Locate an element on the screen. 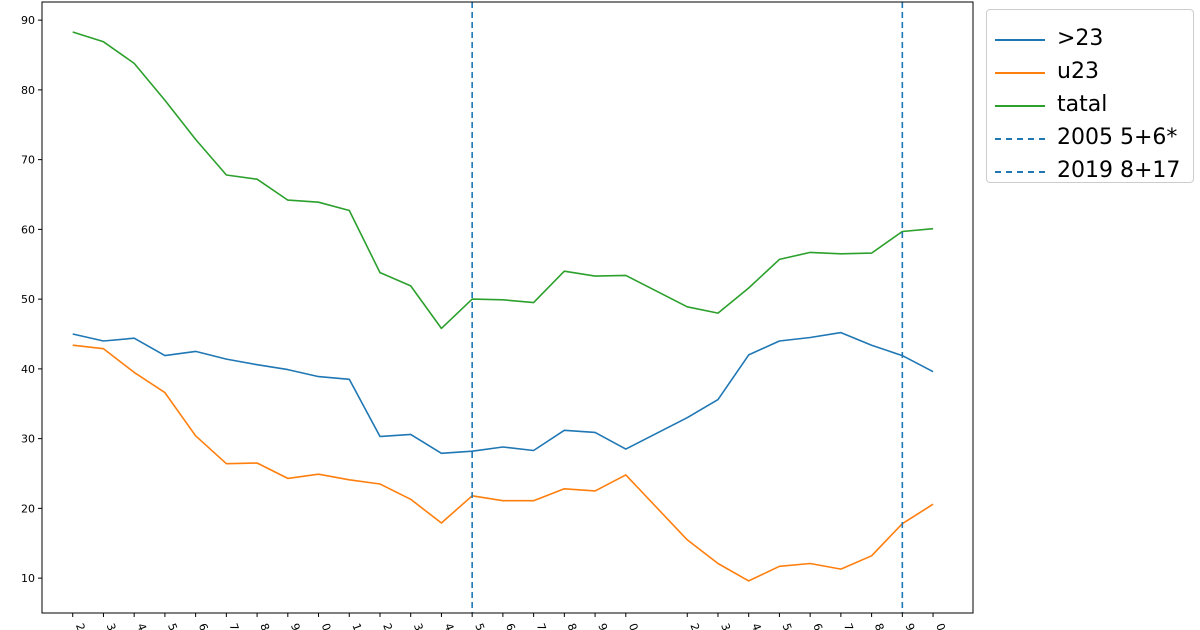 This screenshot has width=1200, height=630. legend-item-over23: >23 is located at coordinates (1090, 40).